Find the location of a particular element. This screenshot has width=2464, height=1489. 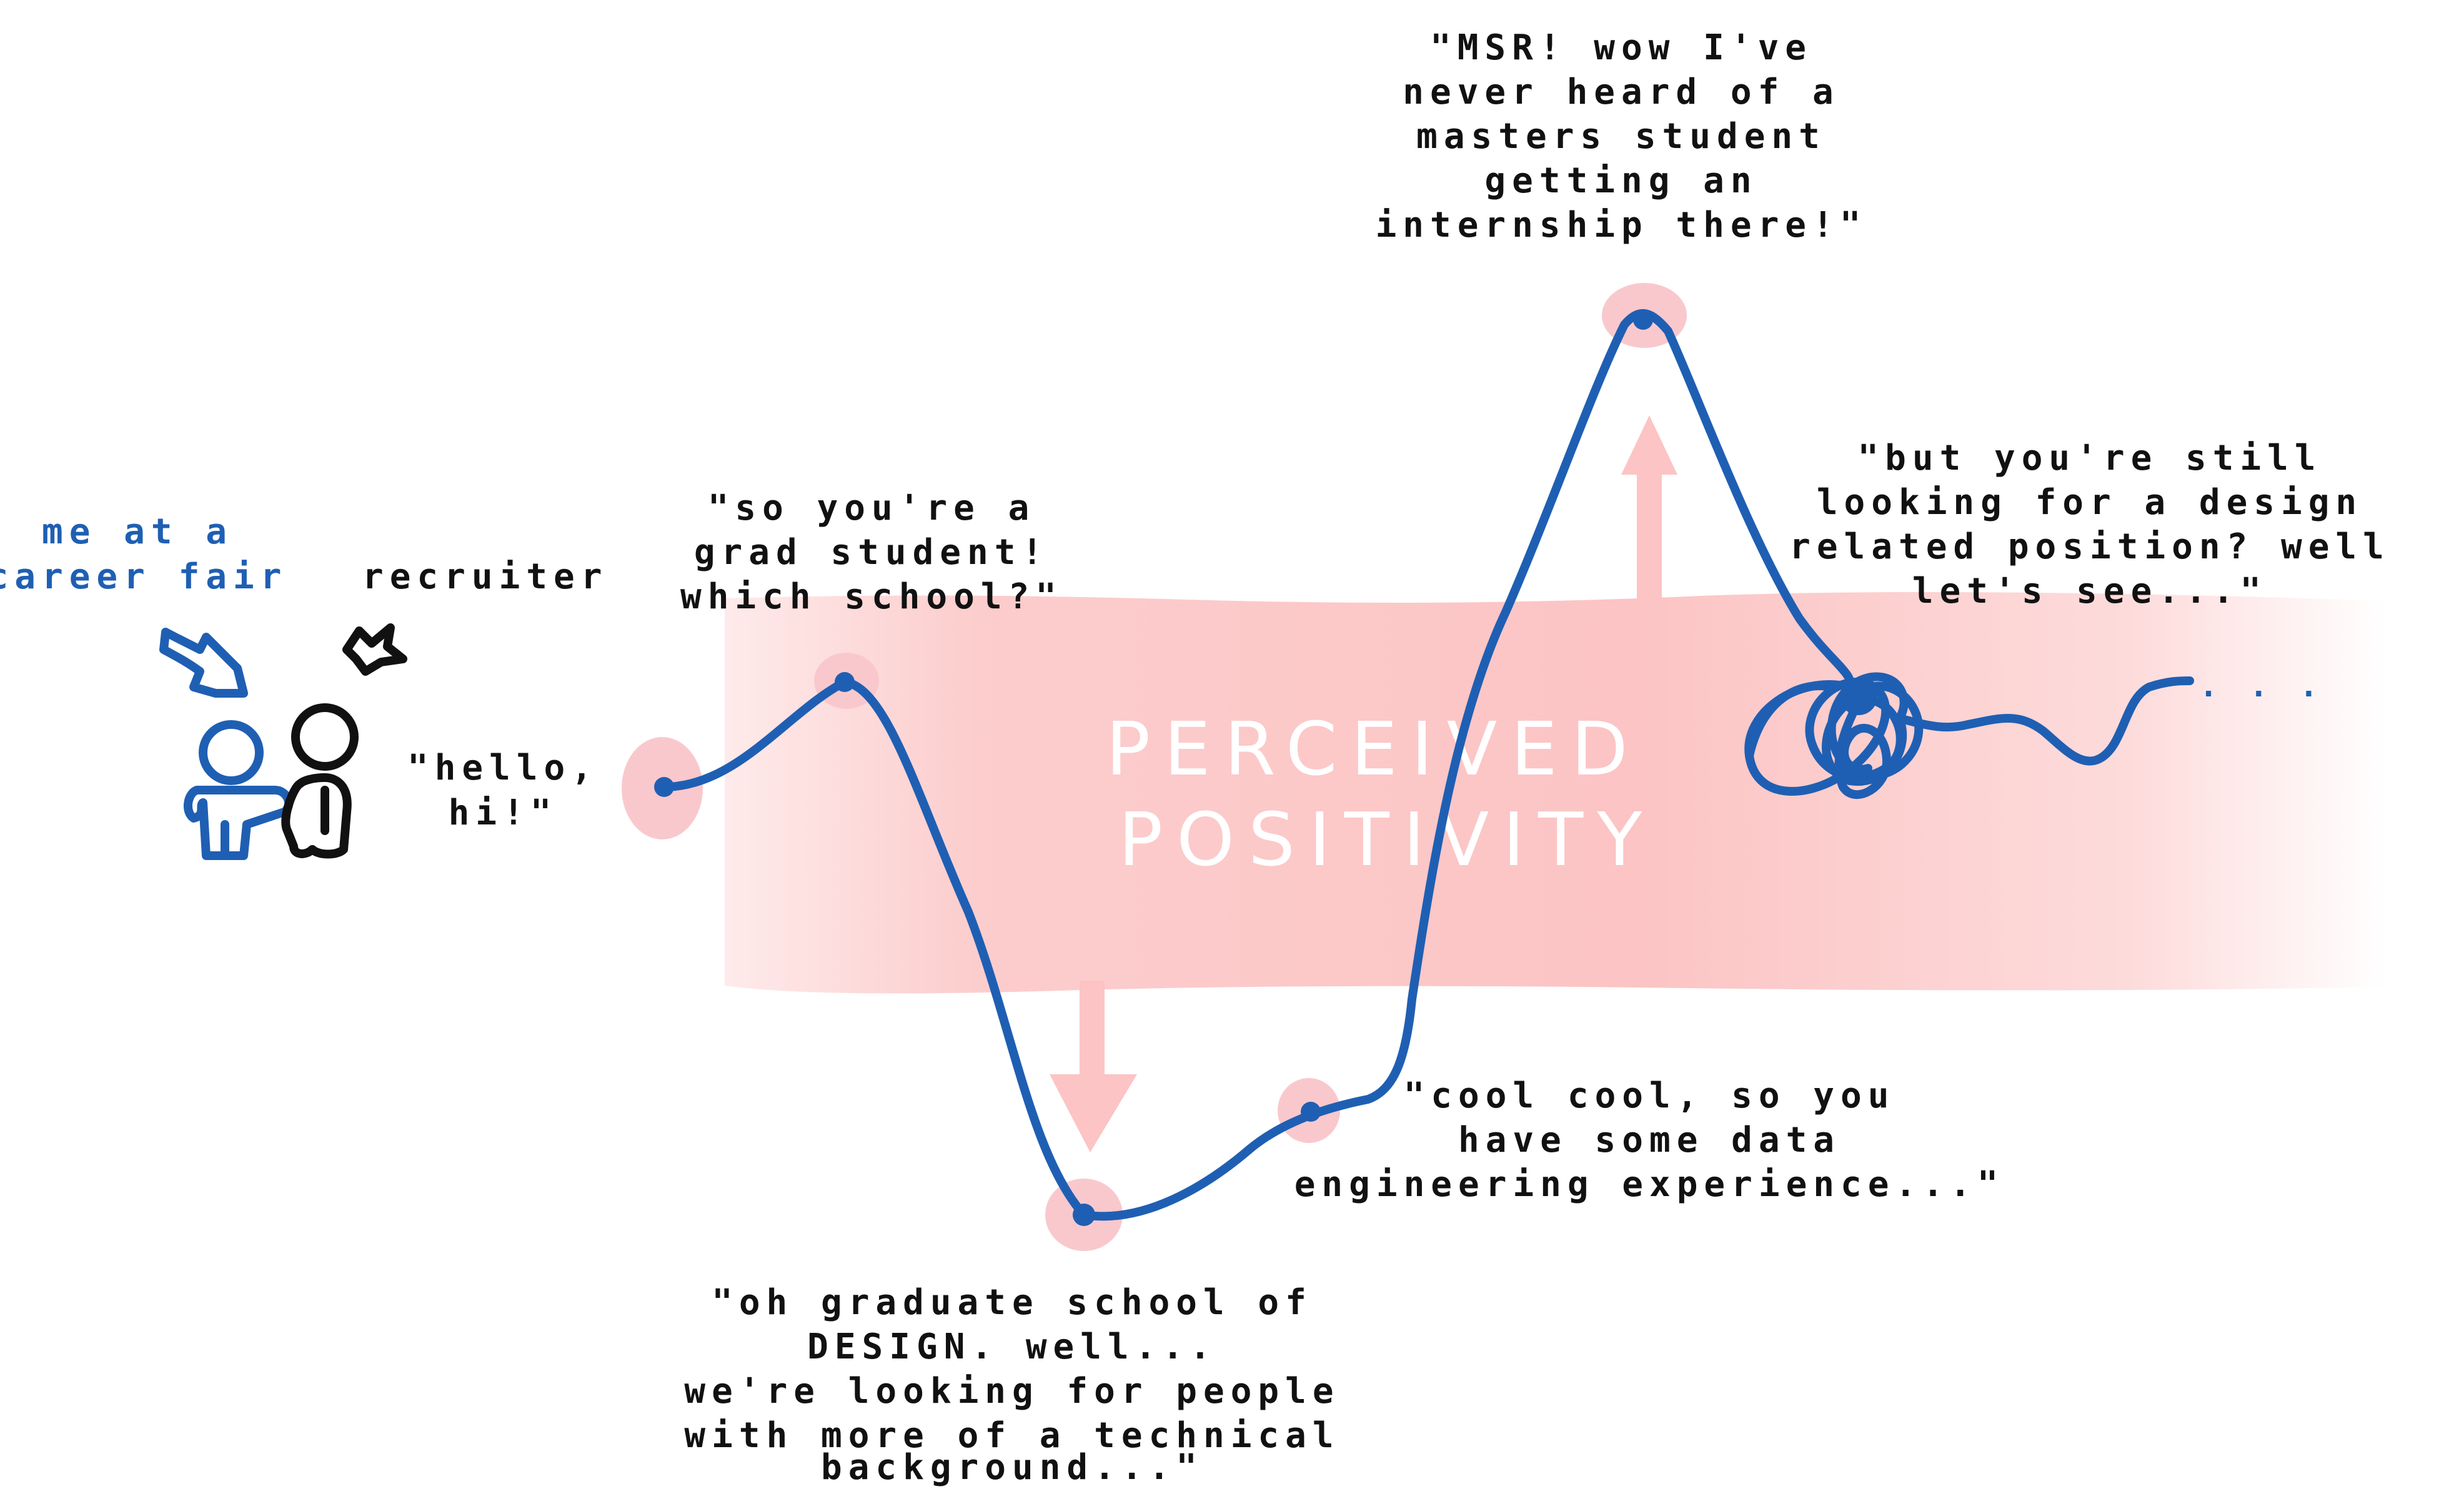

svg-text: getting an is located at coordinates (1620, 181).